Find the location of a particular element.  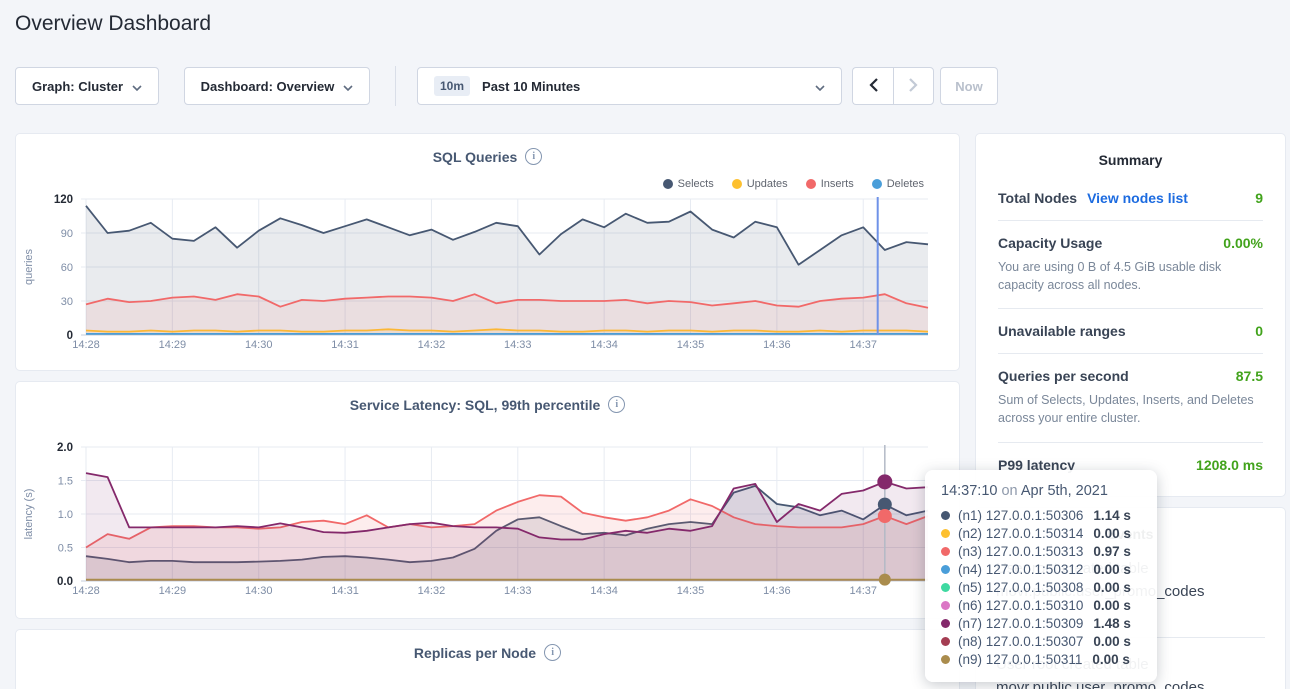

summary-value: 0 is located at coordinates (1259, 331).